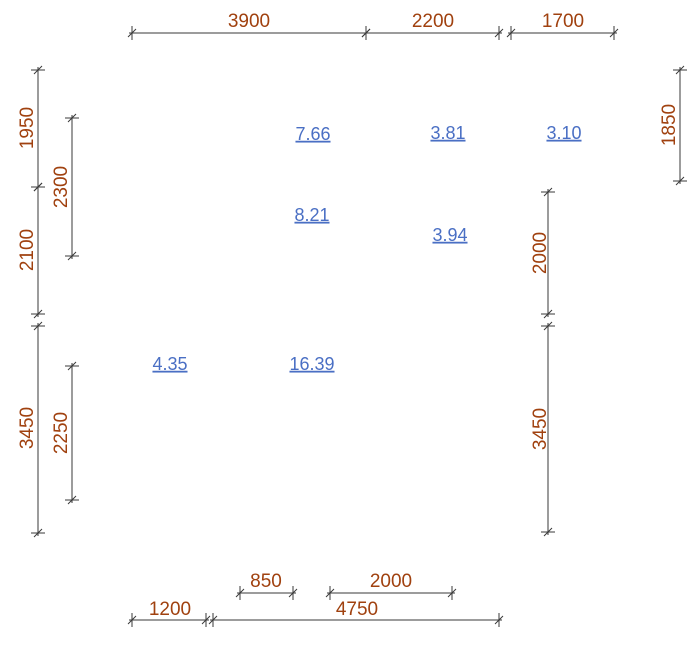  What do you see at coordinates (563, 21) in the screenshot?
I see `dimension-label: 1700` at bounding box center [563, 21].